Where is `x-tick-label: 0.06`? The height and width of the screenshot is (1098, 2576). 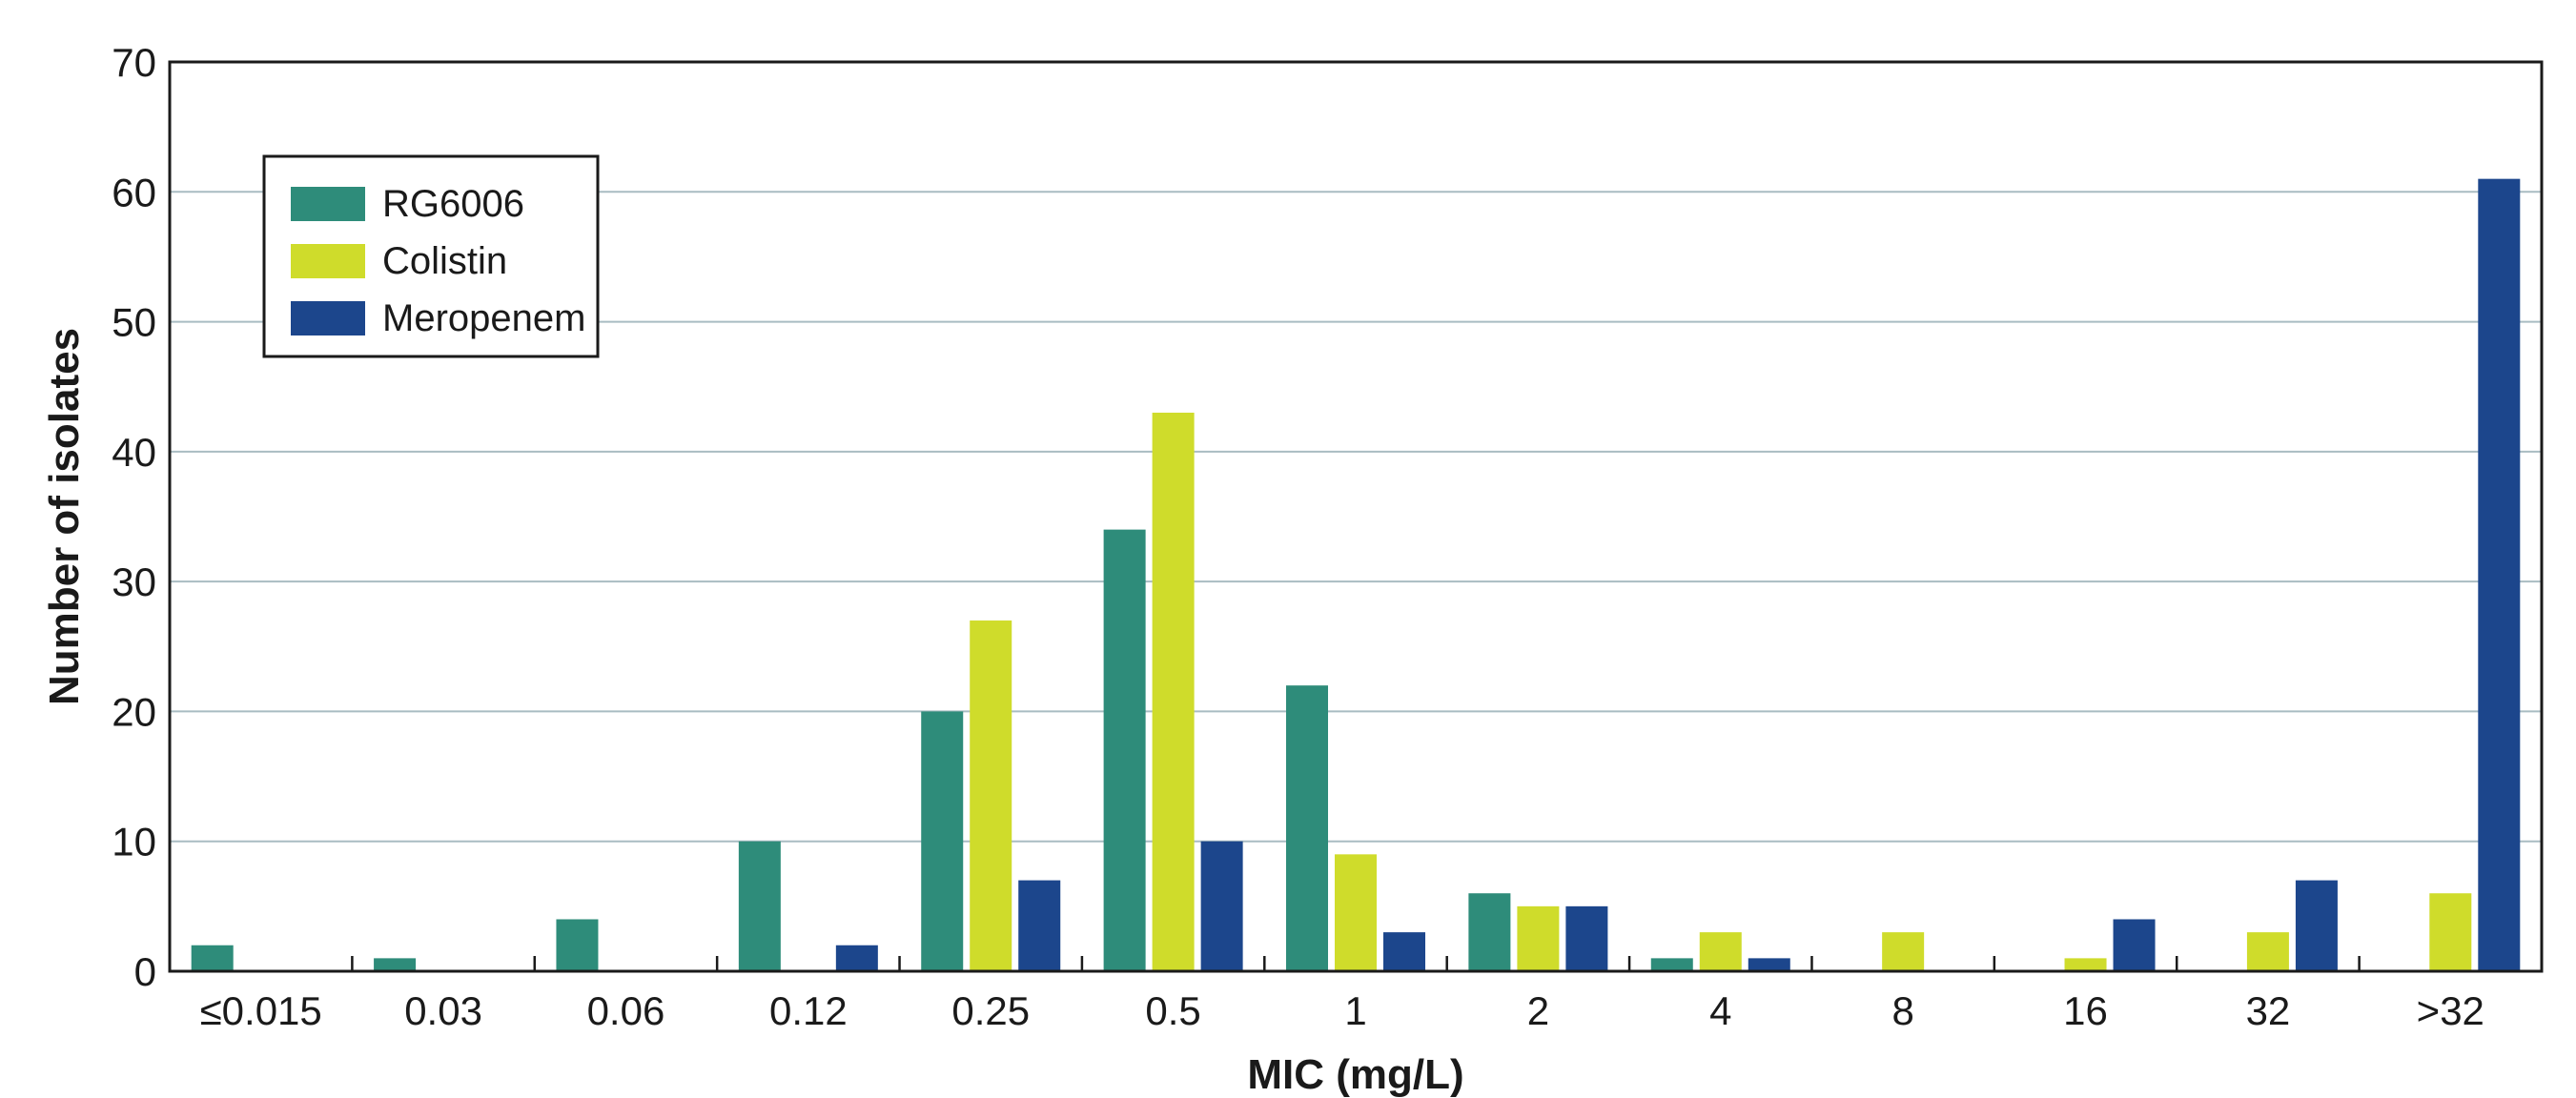
x-tick-label: 0.06 is located at coordinates (626, 1010).